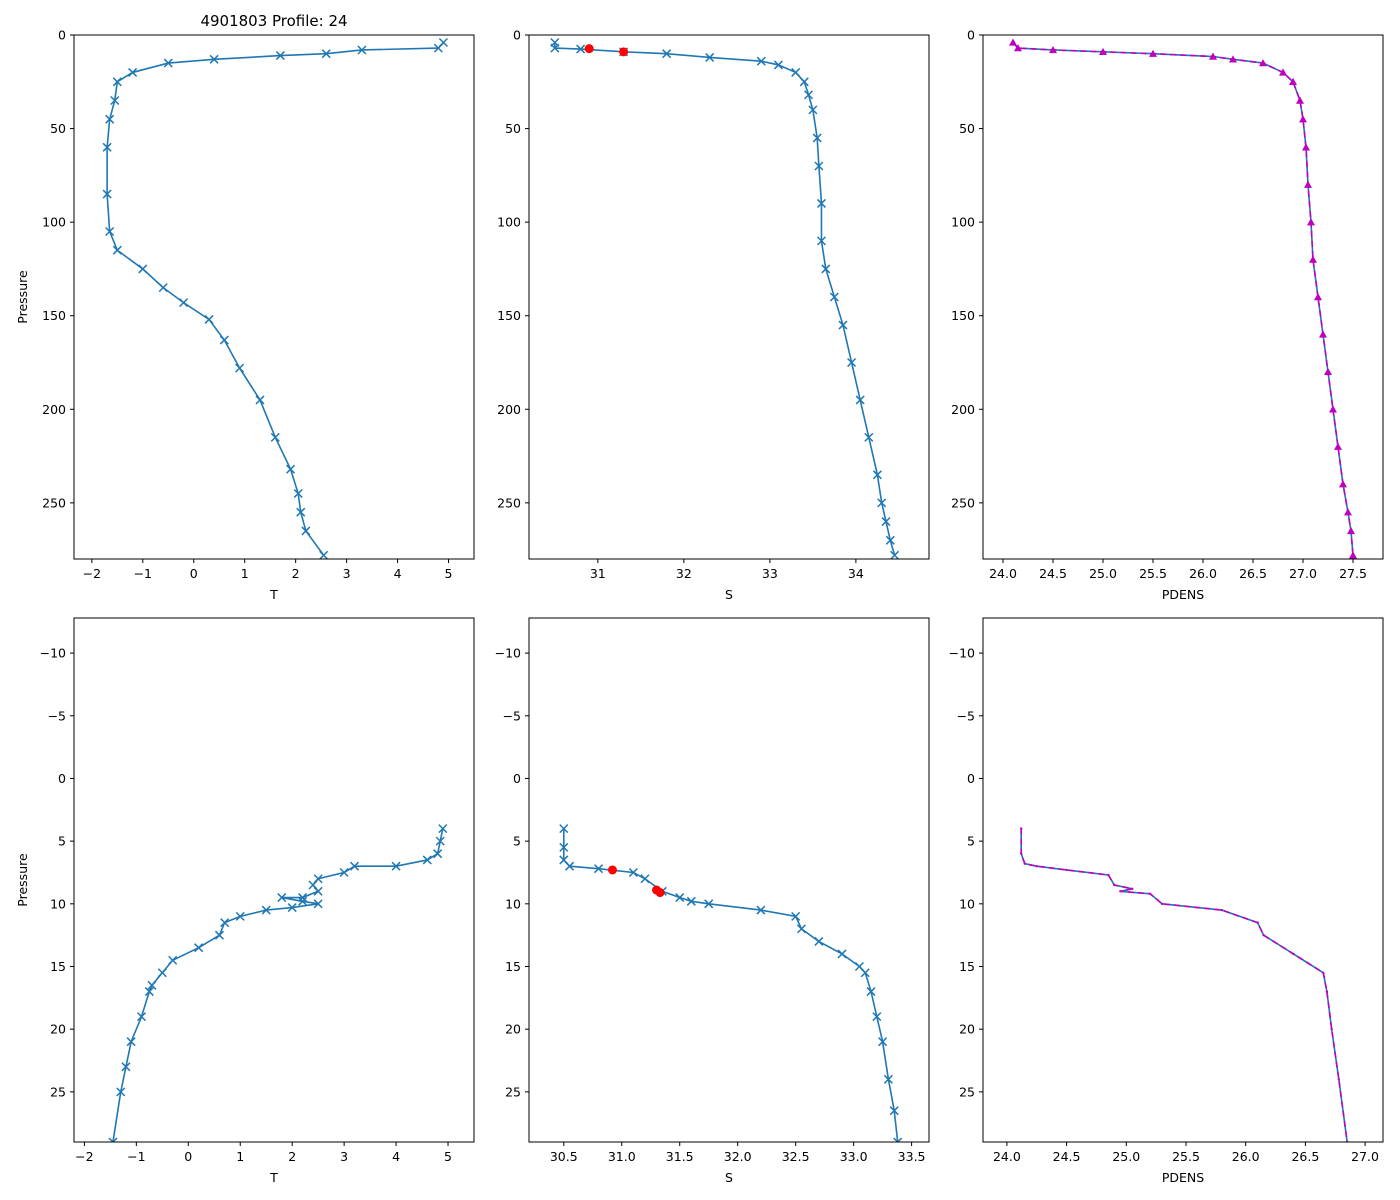 This screenshot has height=1200, width=1400. I want to click on y-tick-label: −10, so click(53, 653).